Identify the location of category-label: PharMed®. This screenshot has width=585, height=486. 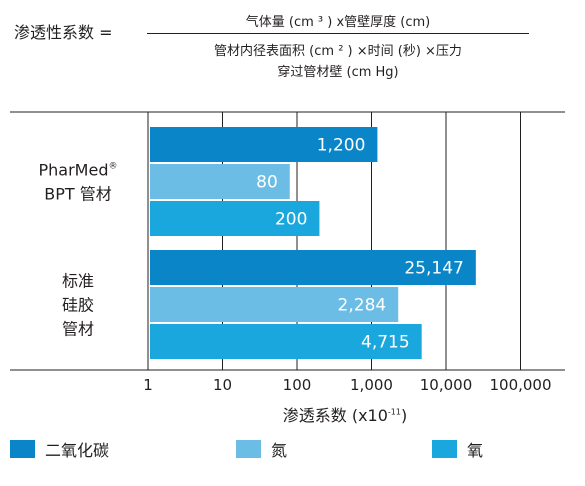
(78, 170).